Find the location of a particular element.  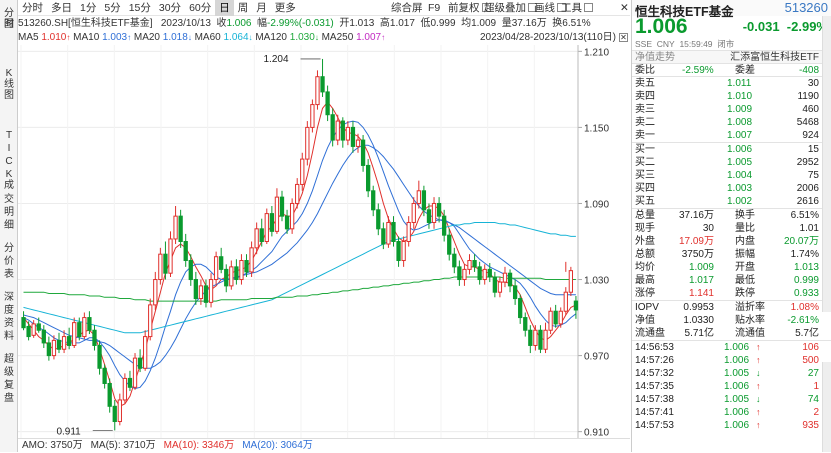

y-tick-label: 1.210 is located at coordinates (596, 52).